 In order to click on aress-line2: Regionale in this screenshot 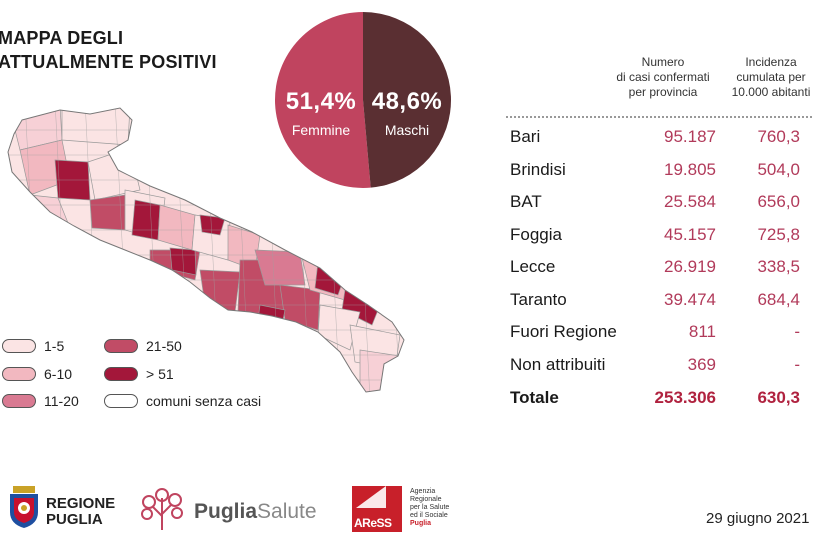, I will do `click(426, 499)`.